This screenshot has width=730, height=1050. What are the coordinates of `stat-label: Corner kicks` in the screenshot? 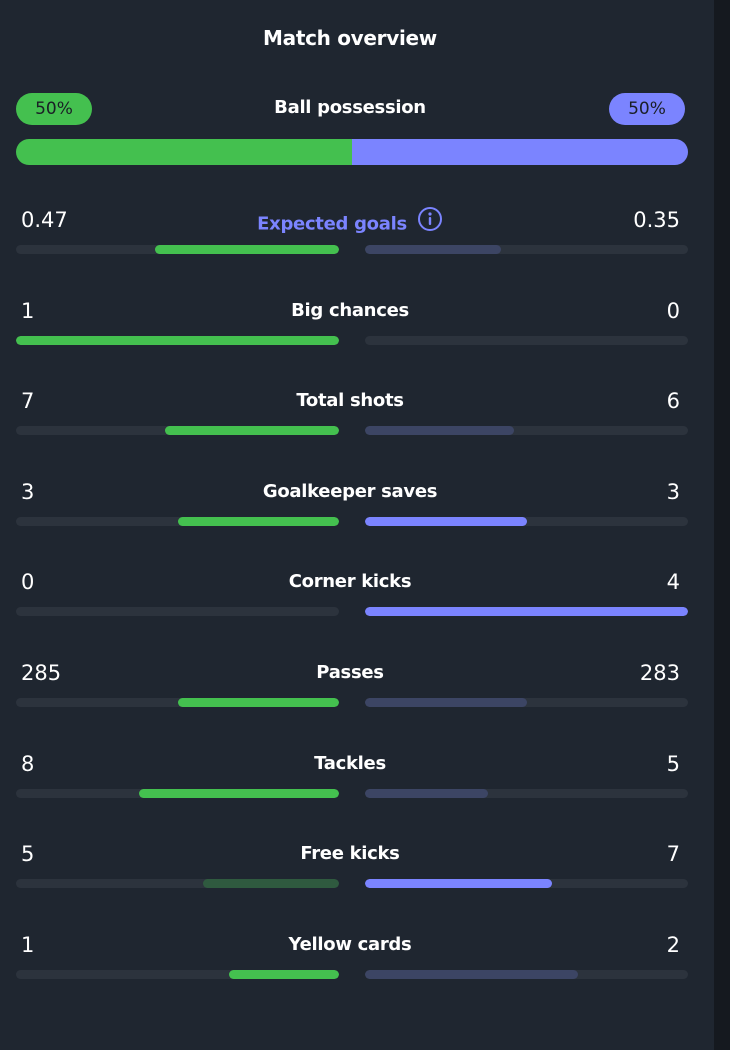 It's located at (350, 582).